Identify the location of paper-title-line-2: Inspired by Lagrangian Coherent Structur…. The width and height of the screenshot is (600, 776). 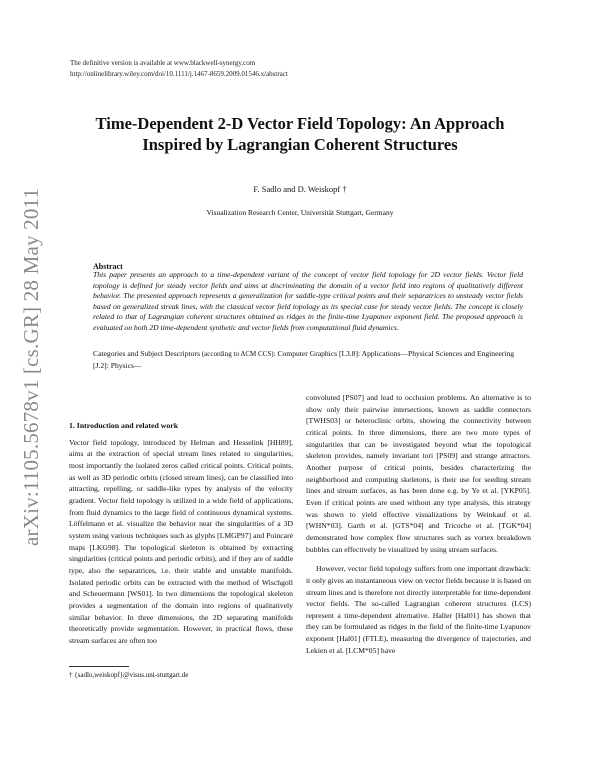
(300, 144).